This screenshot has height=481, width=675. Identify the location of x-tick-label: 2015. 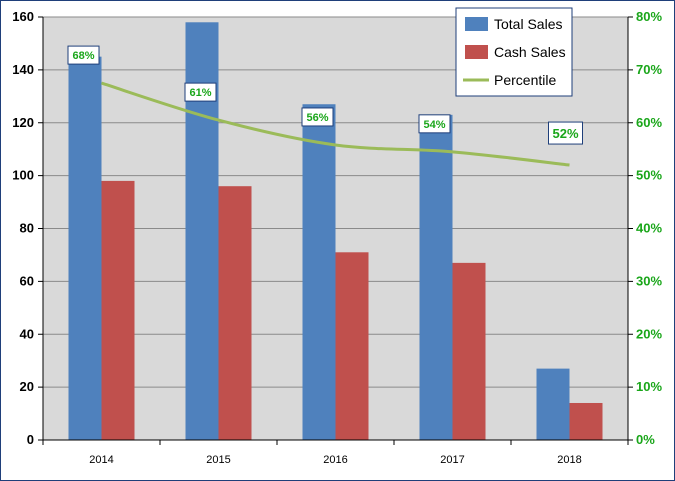
(218, 460).